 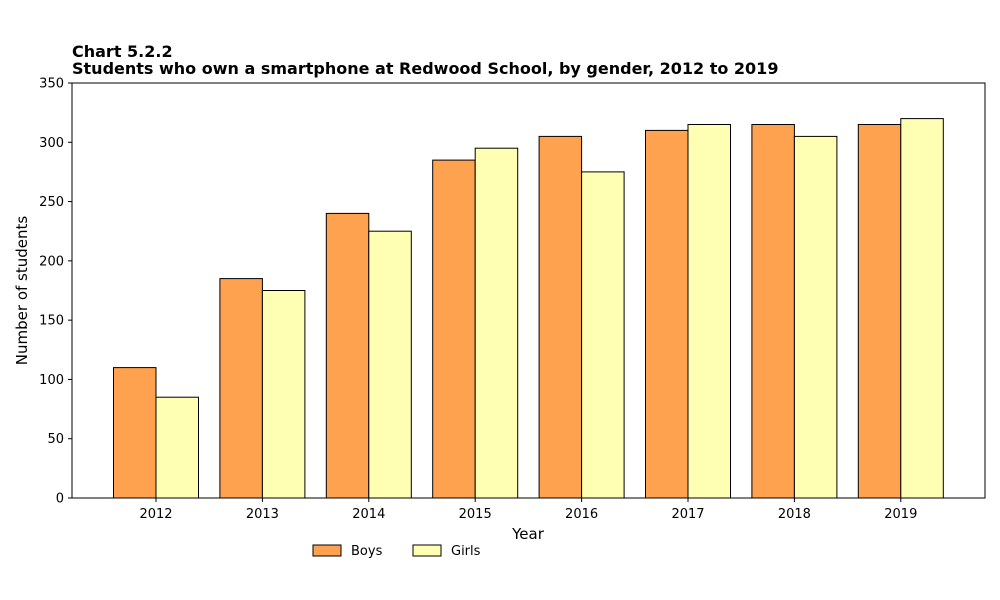 What do you see at coordinates (51, 84) in the screenshot?
I see `y-tick-label: 350` at bounding box center [51, 84].